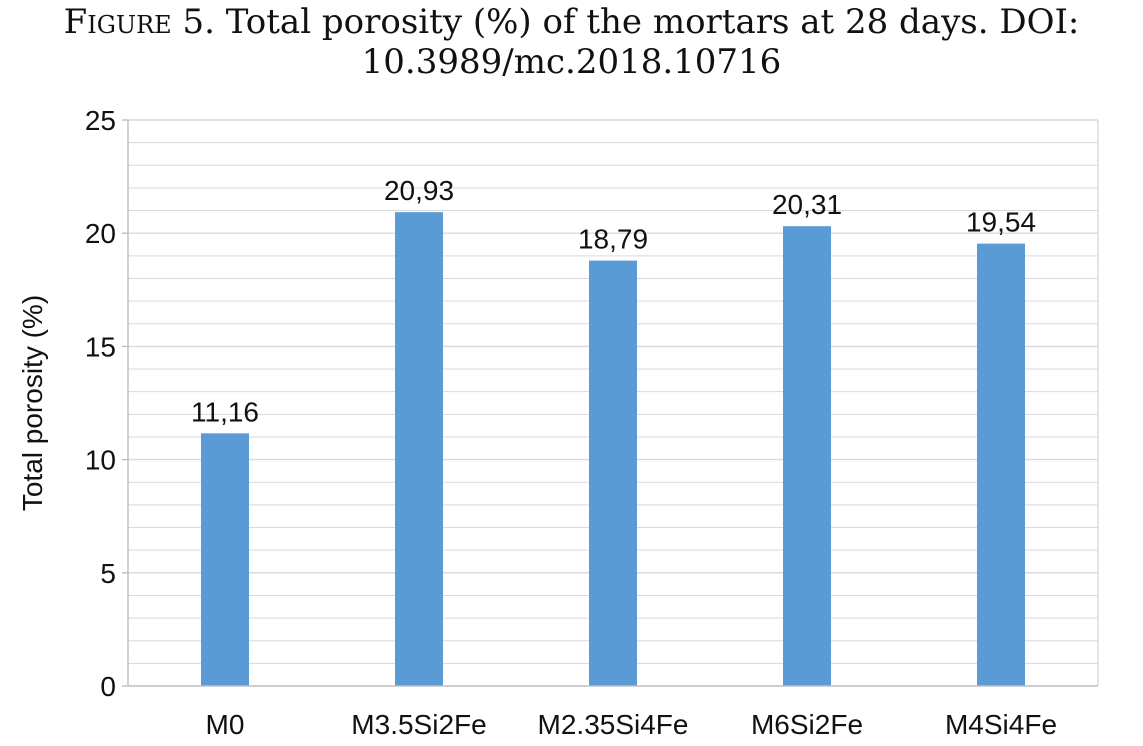 The width and height of the screenshot is (1143, 746). I want to click on y-tick-label: 15, so click(100, 346).